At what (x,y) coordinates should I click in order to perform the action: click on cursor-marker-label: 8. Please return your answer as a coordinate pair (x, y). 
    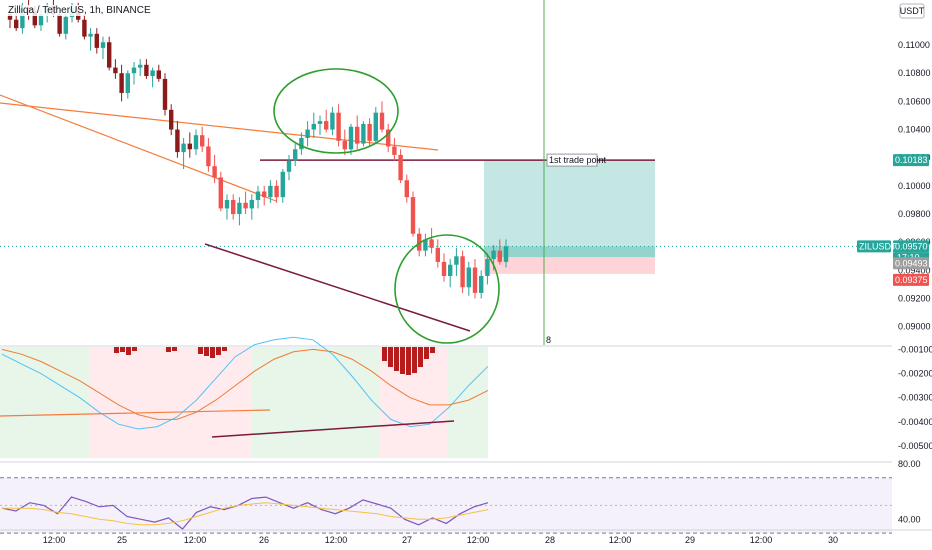
    Looking at the image, I should click on (548, 340).